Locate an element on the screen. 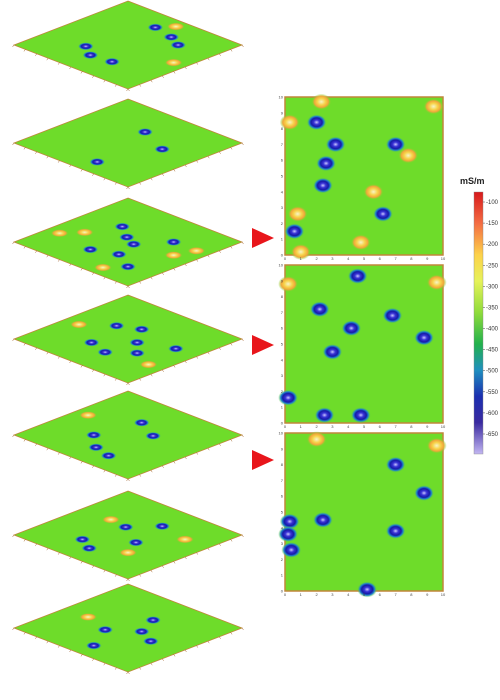  x-tick-label: 1 is located at coordinates (301, 426).